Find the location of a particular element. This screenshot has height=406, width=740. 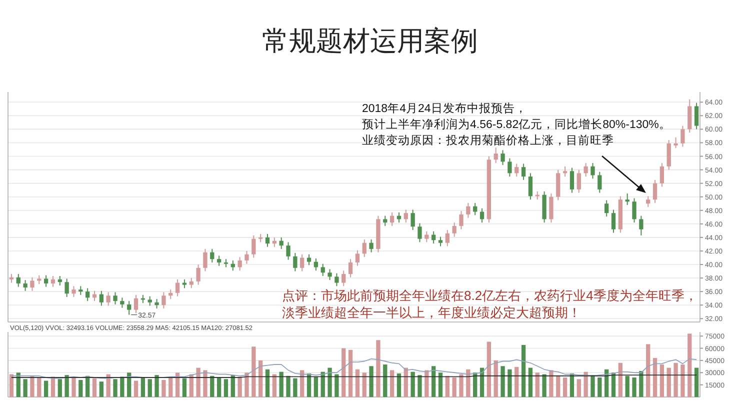

line-series is located at coordinates (354, 368).